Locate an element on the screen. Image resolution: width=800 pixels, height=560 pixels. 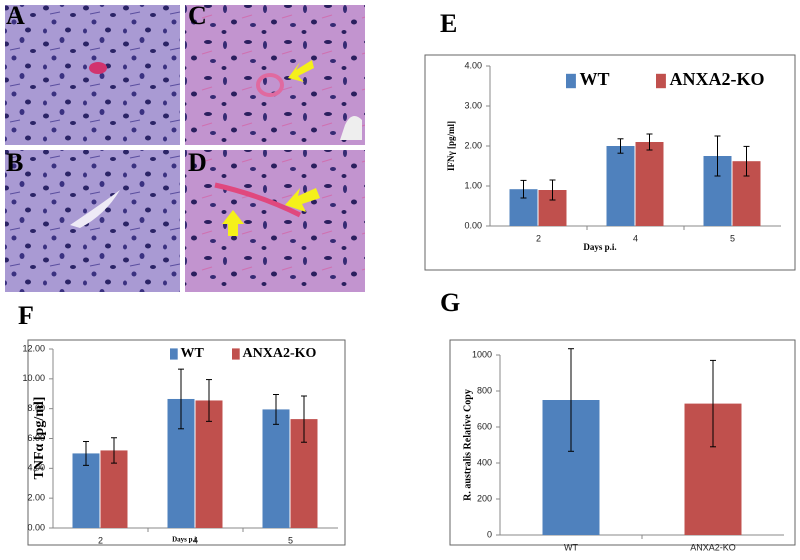
y-tick-label: 1000 is located at coordinates (482, 354).